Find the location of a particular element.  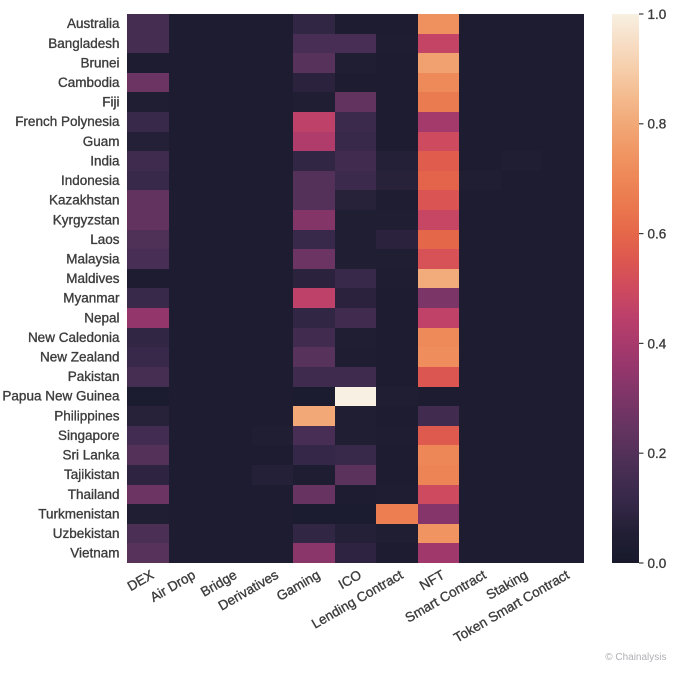

svg-text: Myanmar is located at coordinates (91, 298).